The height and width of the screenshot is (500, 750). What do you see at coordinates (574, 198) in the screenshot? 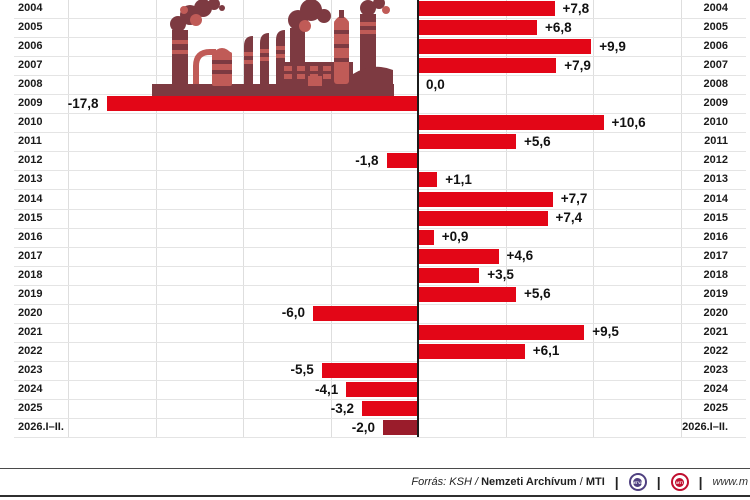
I see `value-label: +7,7` at bounding box center [574, 198].